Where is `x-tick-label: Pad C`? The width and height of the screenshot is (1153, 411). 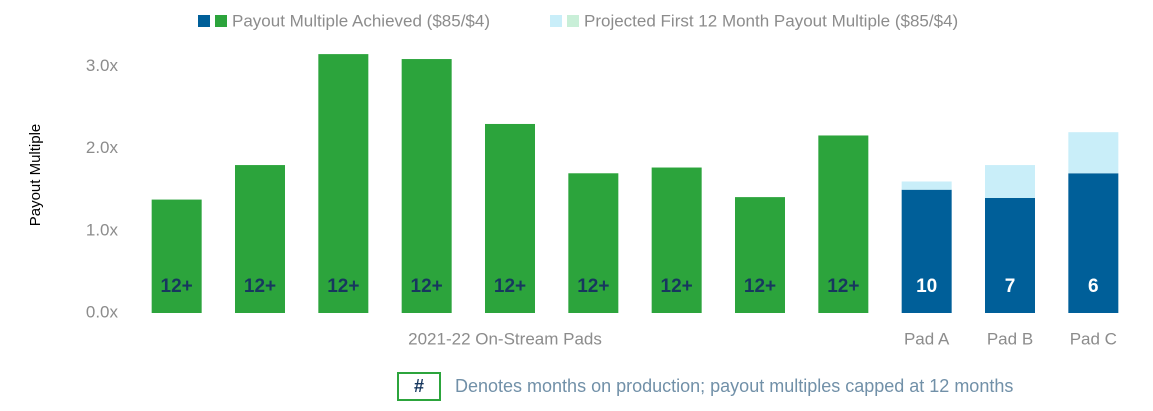 x-tick-label: Pad C is located at coordinates (1093, 338).